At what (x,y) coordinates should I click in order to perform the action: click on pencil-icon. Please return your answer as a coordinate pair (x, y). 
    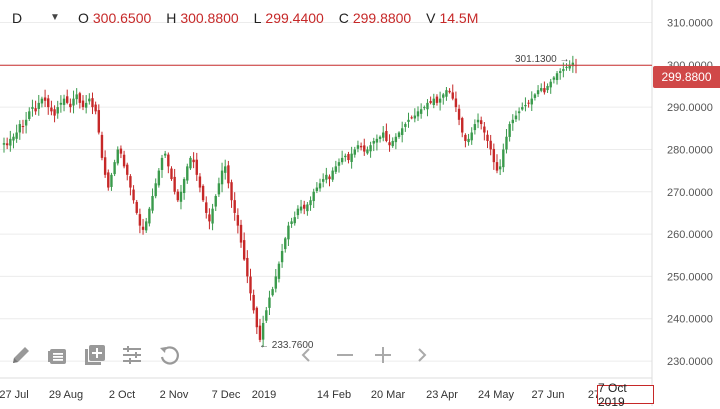
    Looking at the image, I should click on (21, 355).